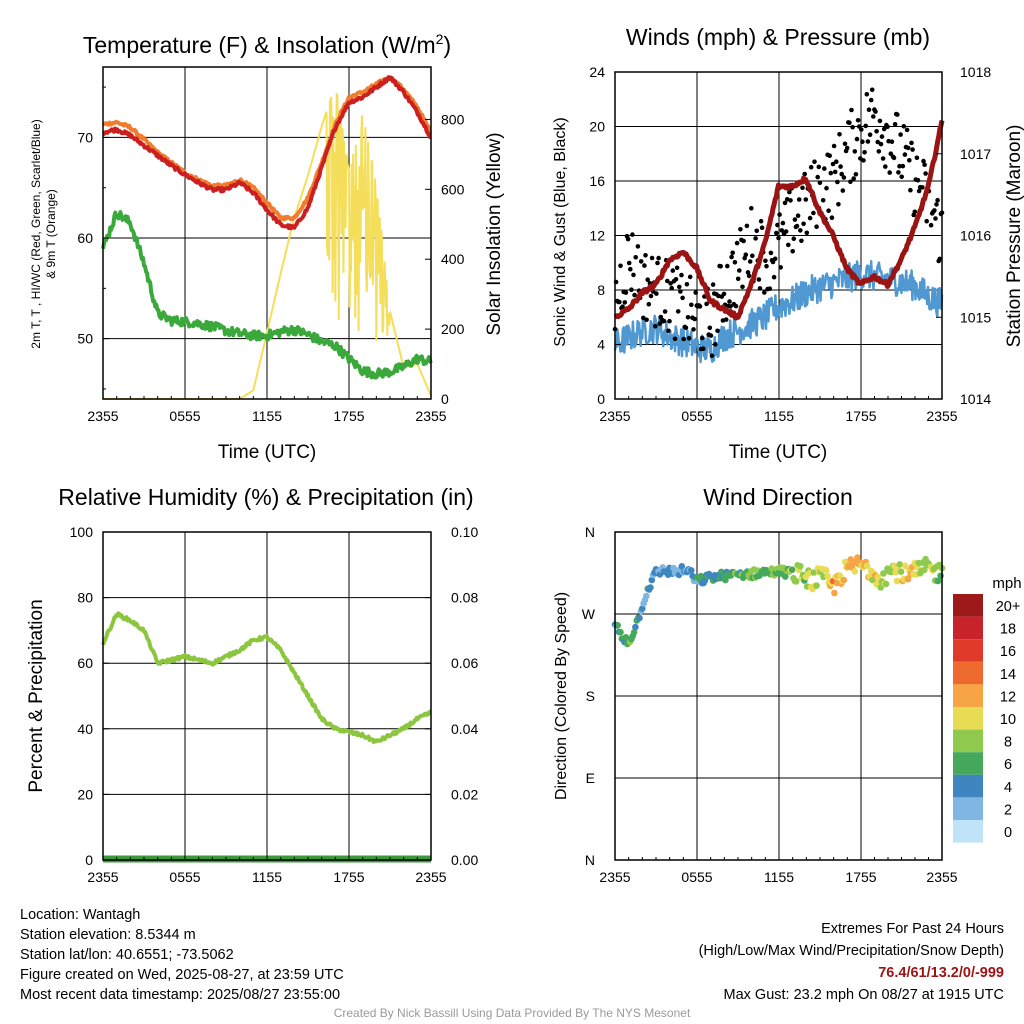 This screenshot has width=1024, height=1024. What do you see at coordinates (464, 860) in the screenshot?
I see `precip-ytick-label: 0.00` at bounding box center [464, 860].